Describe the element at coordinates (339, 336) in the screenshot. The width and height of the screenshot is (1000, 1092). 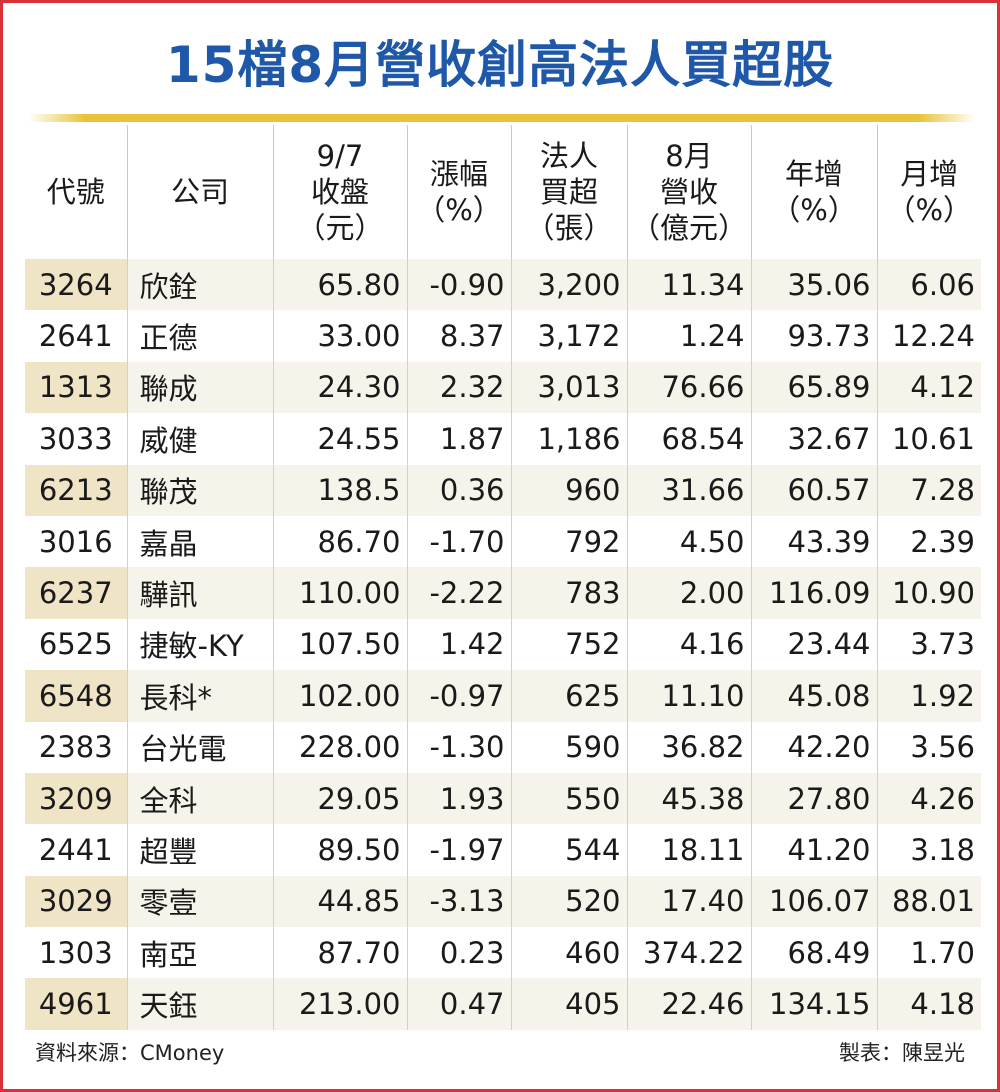
I see `close-price-cell: 33.00` at that location.